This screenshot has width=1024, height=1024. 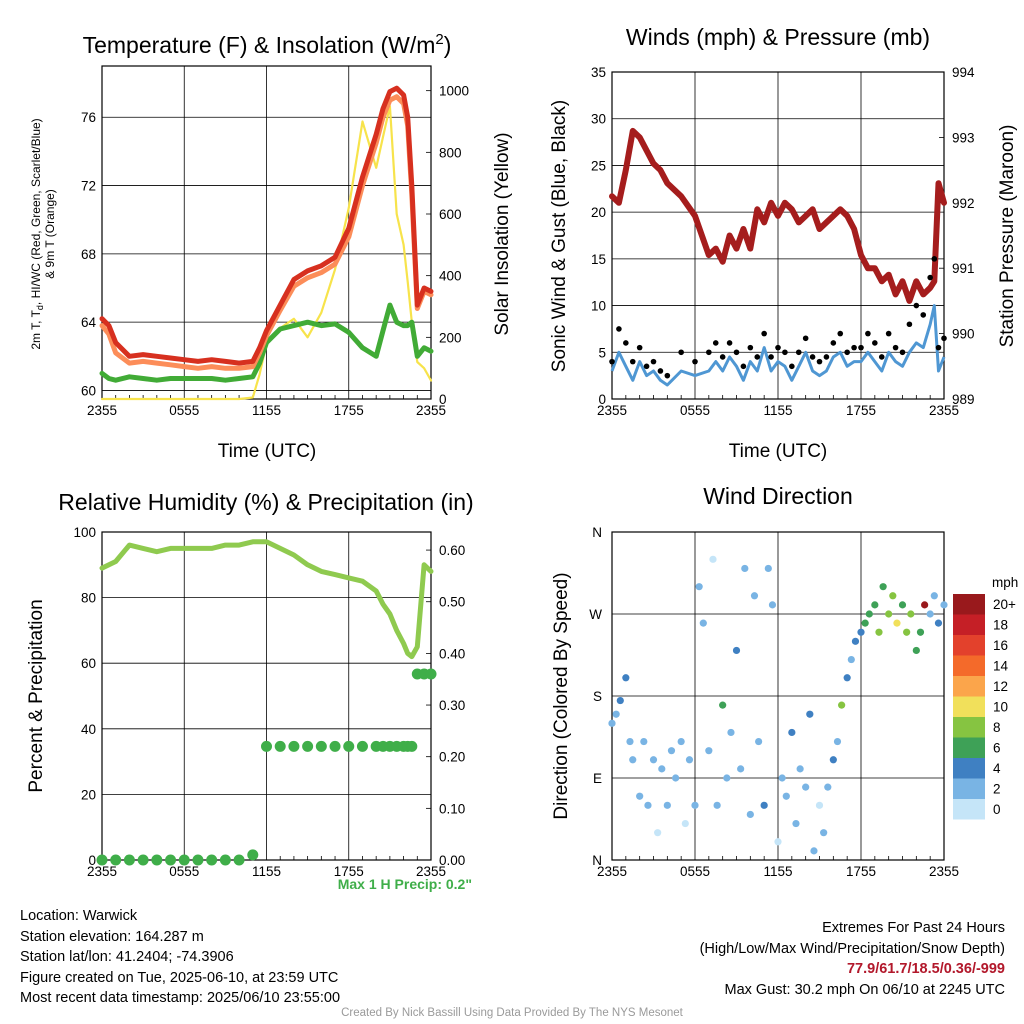 What do you see at coordinates (598, 259) in the screenshot?
I see `y-tick-label: 15` at bounding box center [598, 259].